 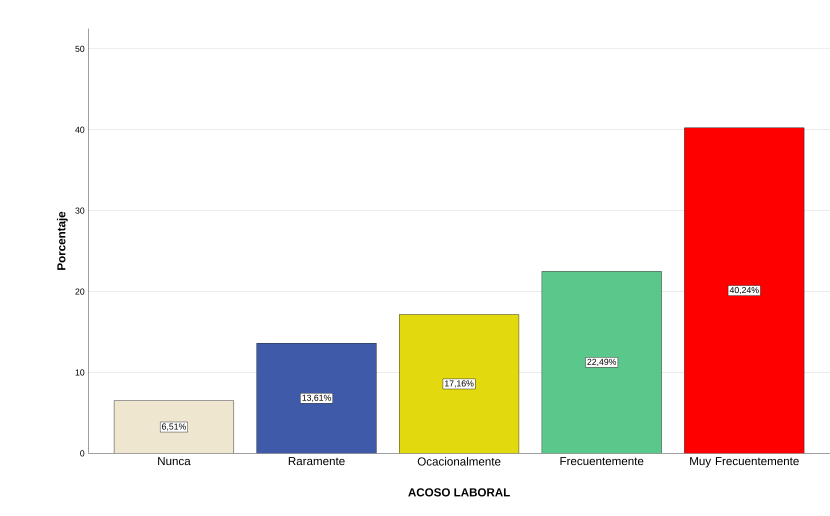 What do you see at coordinates (459, 492) in the screenshot?
I see `x-axis-title: ACOSO LABORAL` at bounding box center [459, 492].